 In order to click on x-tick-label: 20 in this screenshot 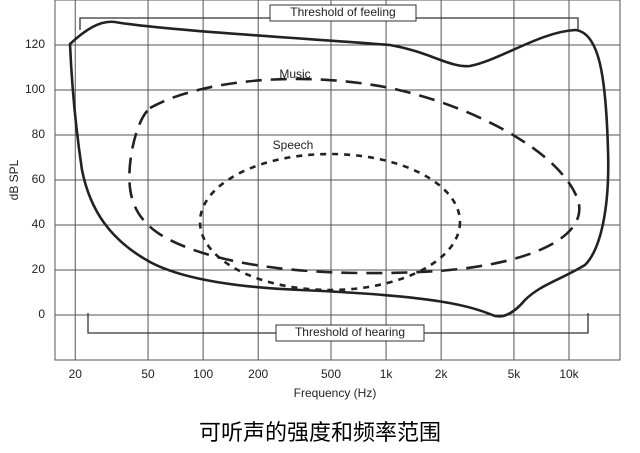, I will do `click(76, 374)`.